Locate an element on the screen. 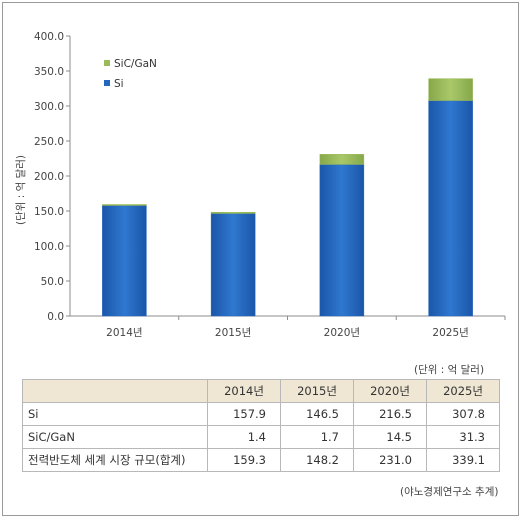 This screenshot has width=523, height=520. table-cell: 157.9 is located at coordinates (244, 414).